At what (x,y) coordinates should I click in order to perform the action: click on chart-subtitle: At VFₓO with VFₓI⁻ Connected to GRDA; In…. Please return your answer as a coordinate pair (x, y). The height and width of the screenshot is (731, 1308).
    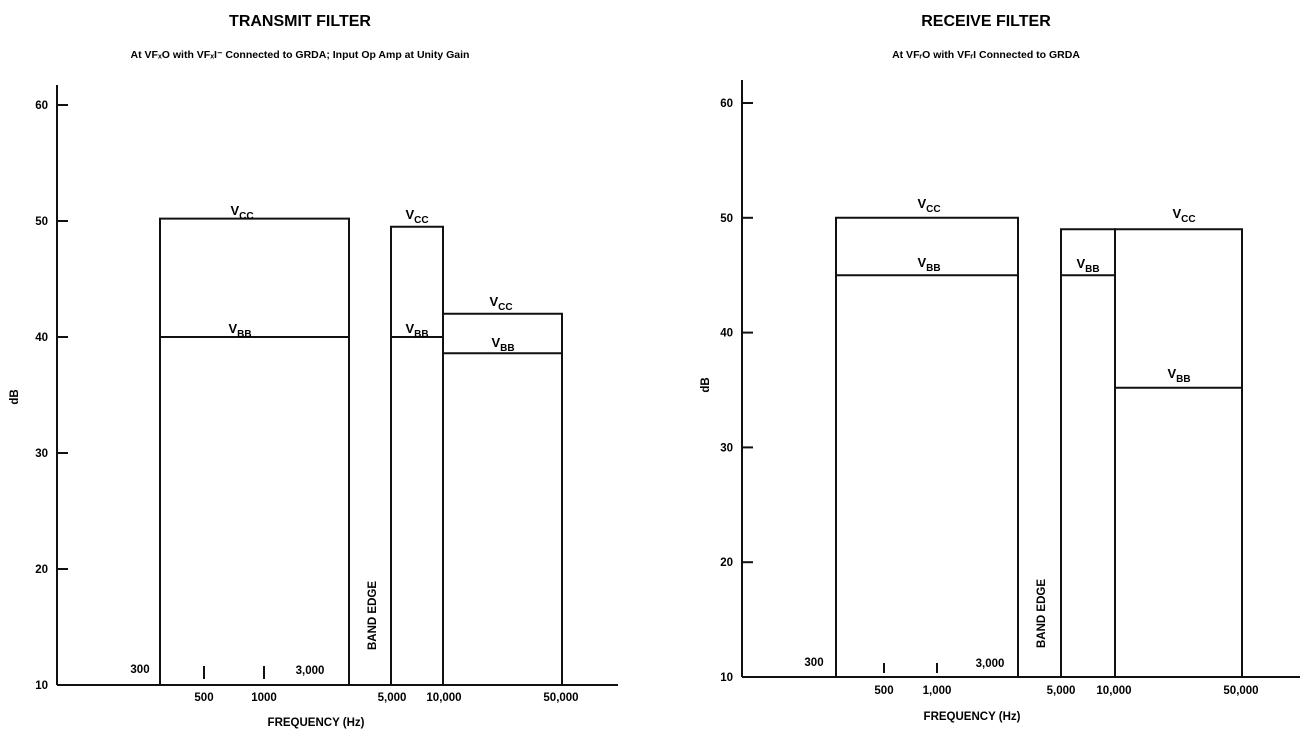
    Looking at the image, I should click on (300, 55).